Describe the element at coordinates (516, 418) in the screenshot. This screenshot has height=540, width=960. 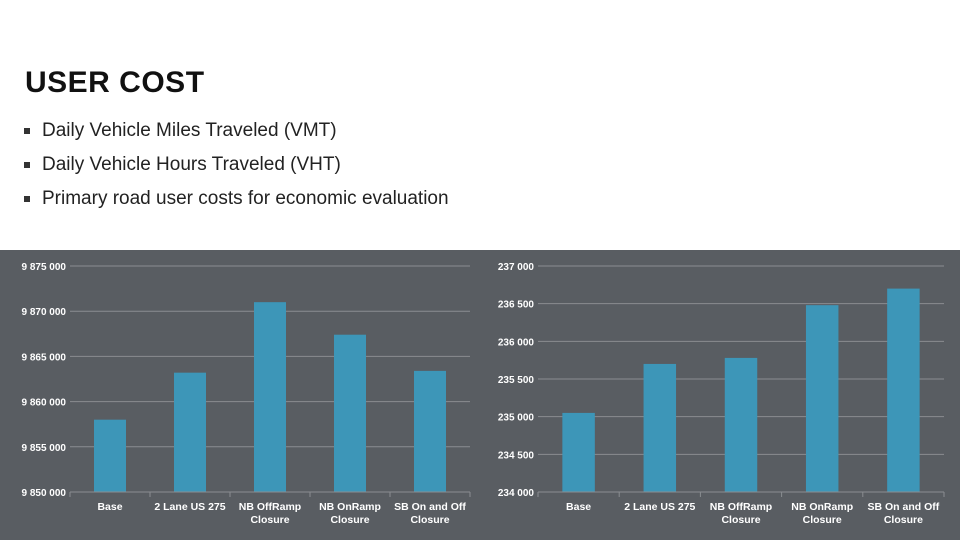
I see `y-tick-label: 235 000` at that location.